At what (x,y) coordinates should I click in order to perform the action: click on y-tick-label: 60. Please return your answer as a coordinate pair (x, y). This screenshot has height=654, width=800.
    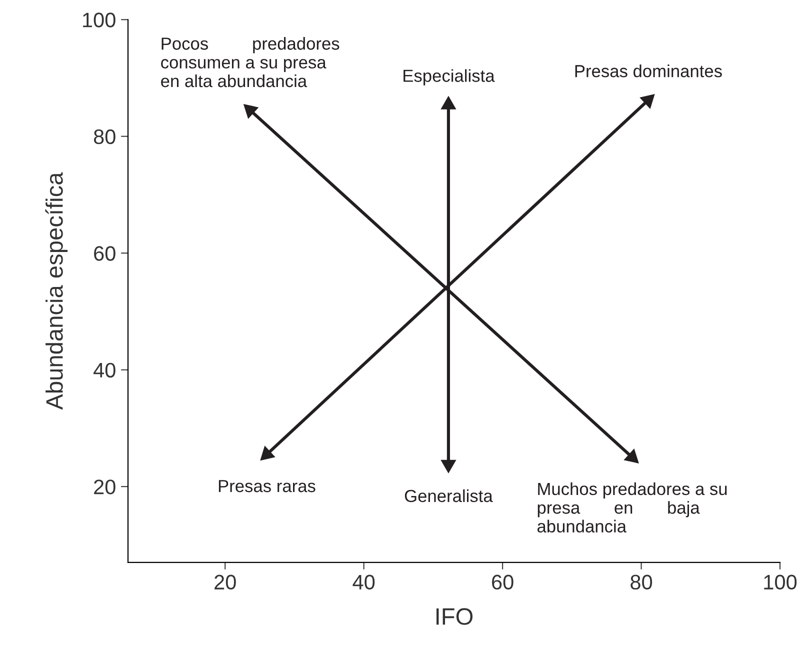
    Looking at the image, I should click on (105, 253).